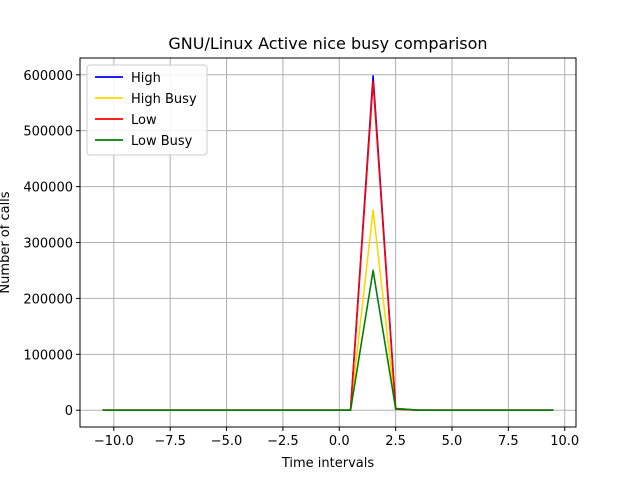  Describe the element at coordinates (48, 299) in the screenshot. I see `y-tick-label: 200000` at that location.